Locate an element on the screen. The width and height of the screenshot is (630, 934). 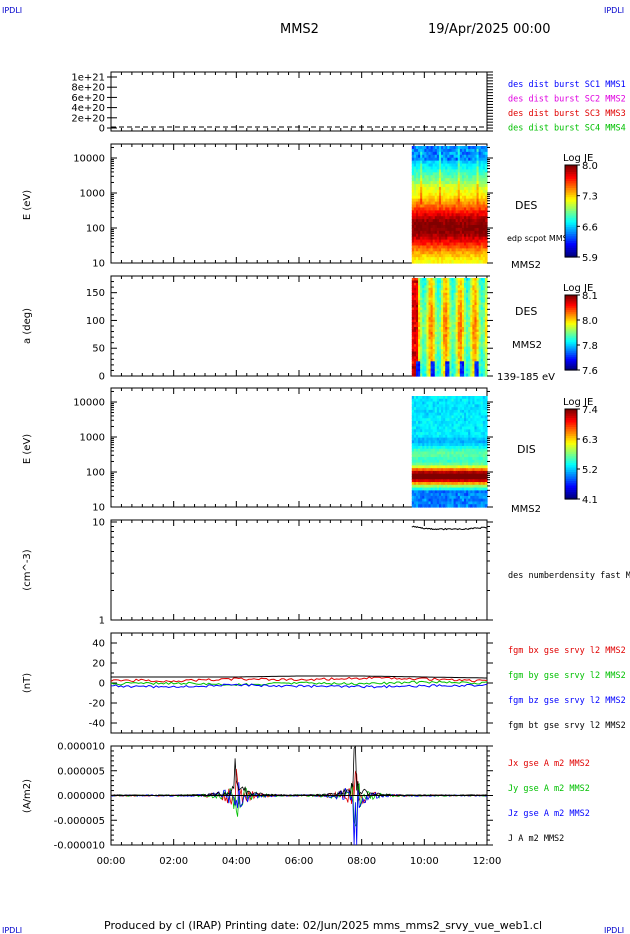
des-pitch-label: DES is located at coordinates (526, 311).